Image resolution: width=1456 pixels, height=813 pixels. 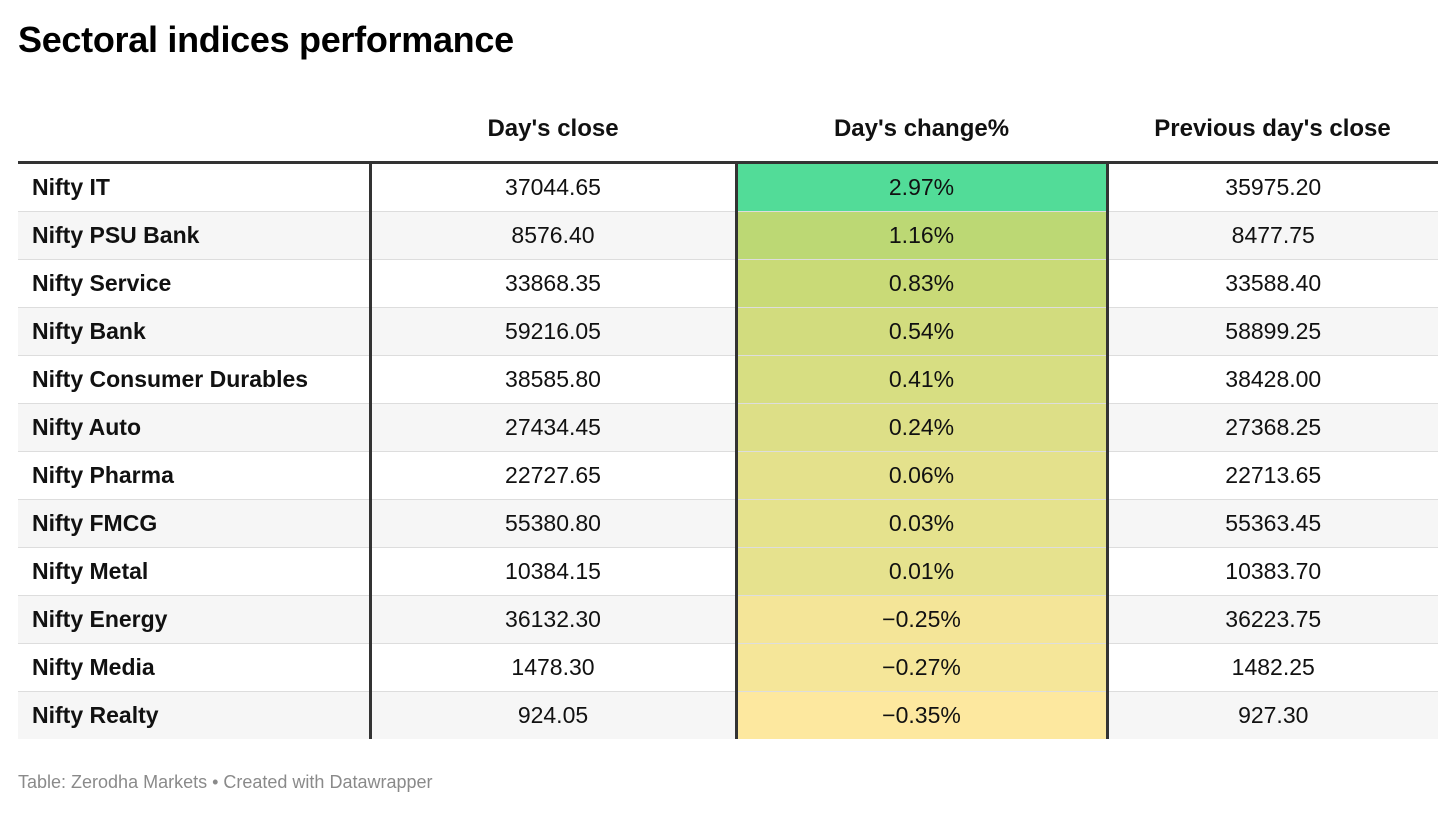 I want to click on header-days-close: Day's close, so click(x=553, y=132).